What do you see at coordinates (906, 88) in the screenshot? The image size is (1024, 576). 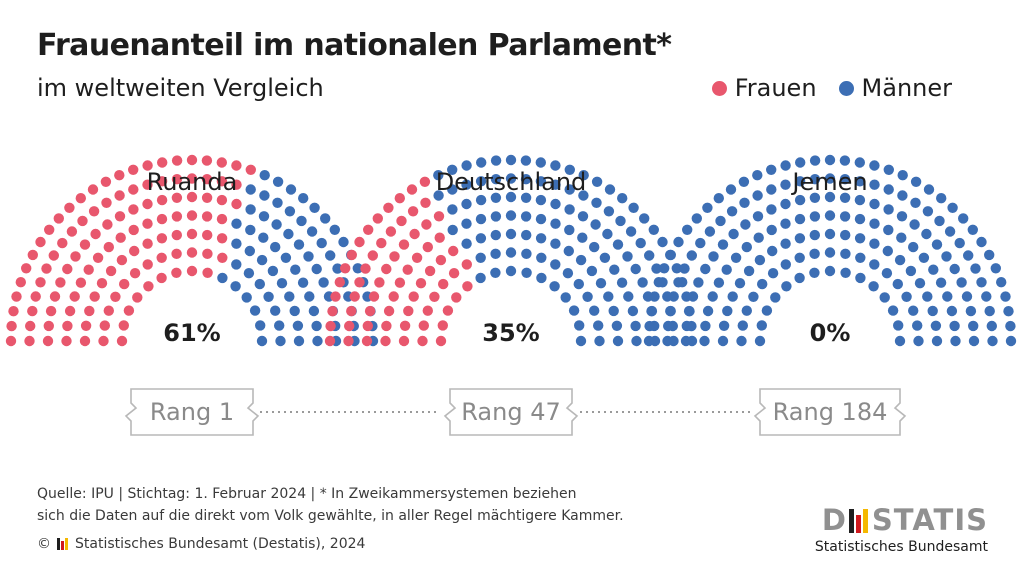 I see `legend-label-maenner: Männer` at bounding box center [906, 88].